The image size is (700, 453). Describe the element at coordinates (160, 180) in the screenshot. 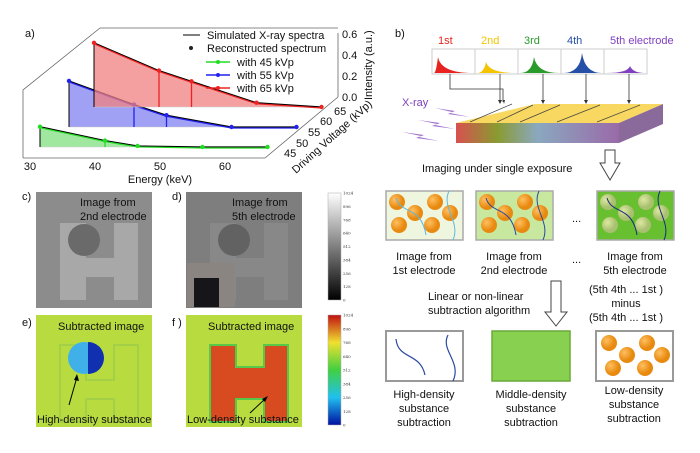

I see `x-axis-label: Energy (keV)` at that location.